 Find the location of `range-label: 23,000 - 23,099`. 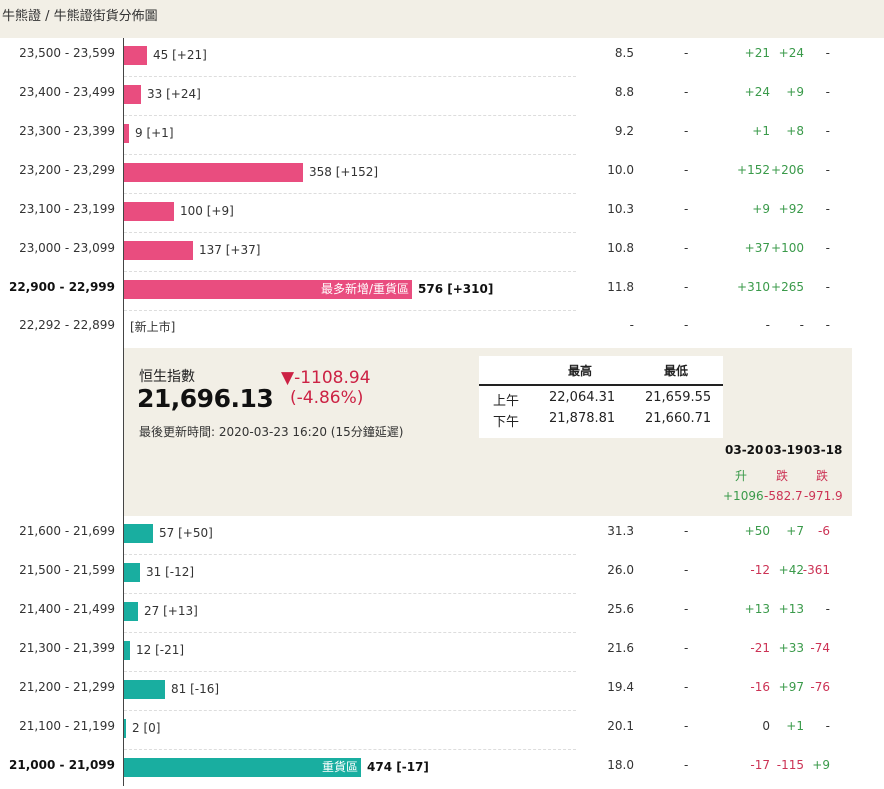

range-label: 23,000 - 23,099 is located at coordinates (67, 248).